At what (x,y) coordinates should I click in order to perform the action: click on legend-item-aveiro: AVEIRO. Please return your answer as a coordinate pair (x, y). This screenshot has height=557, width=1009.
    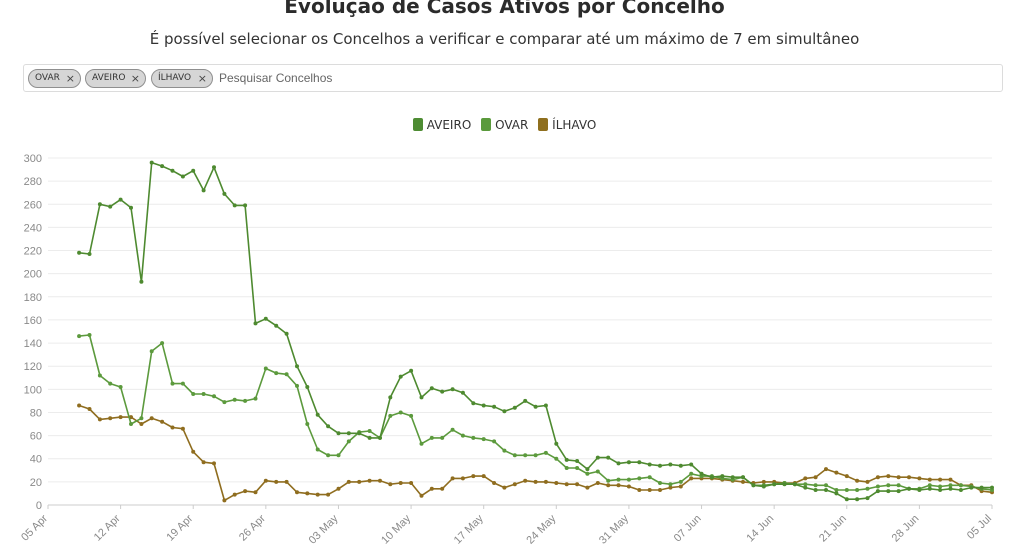
    Looking at the image, I should click on (441, 125).